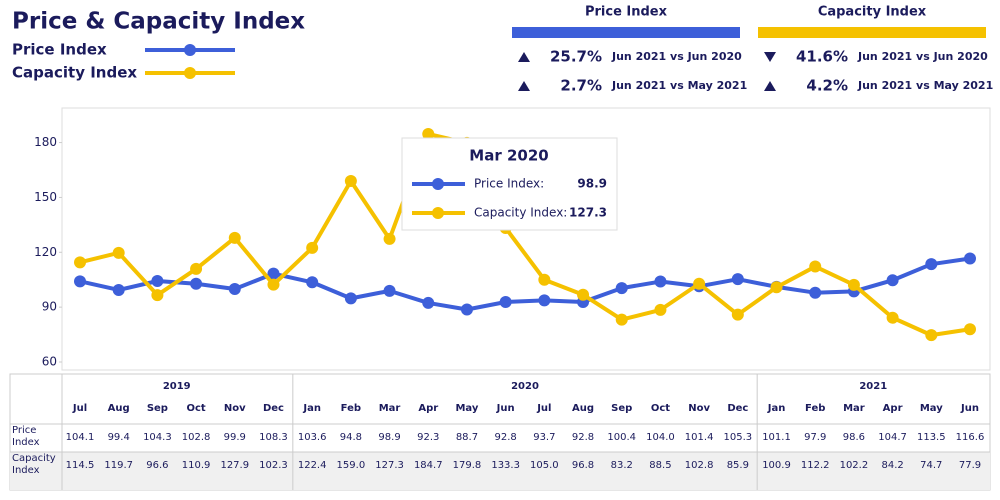  I want to click on table-value: 119.7, so click(118, 465).